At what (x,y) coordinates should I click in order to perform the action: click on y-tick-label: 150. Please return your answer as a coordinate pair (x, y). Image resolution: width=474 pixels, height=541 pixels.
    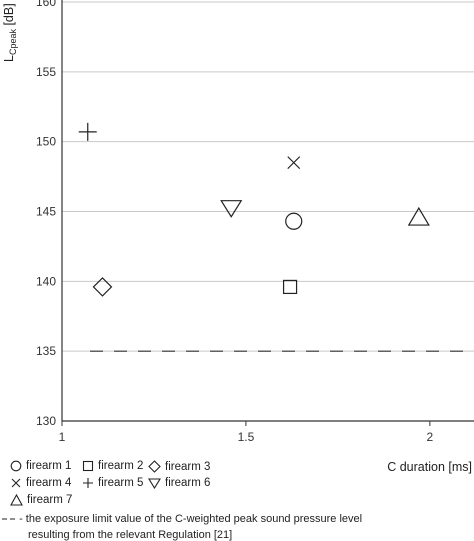
    Looking at the image, I should click on (46, 142).